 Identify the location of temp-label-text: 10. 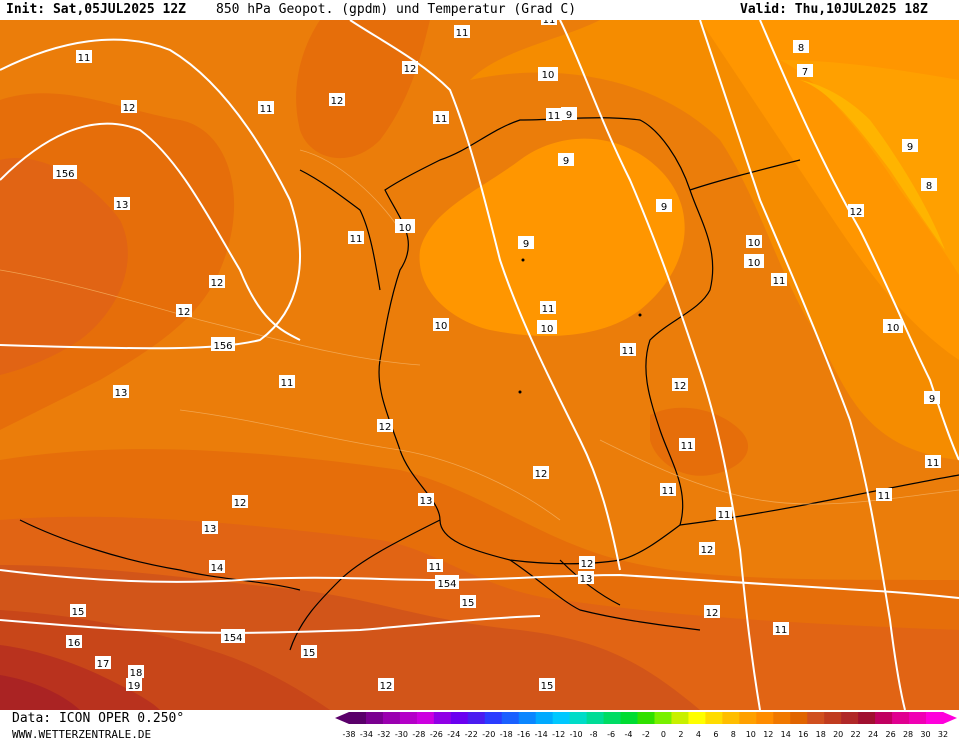
(754, 243).